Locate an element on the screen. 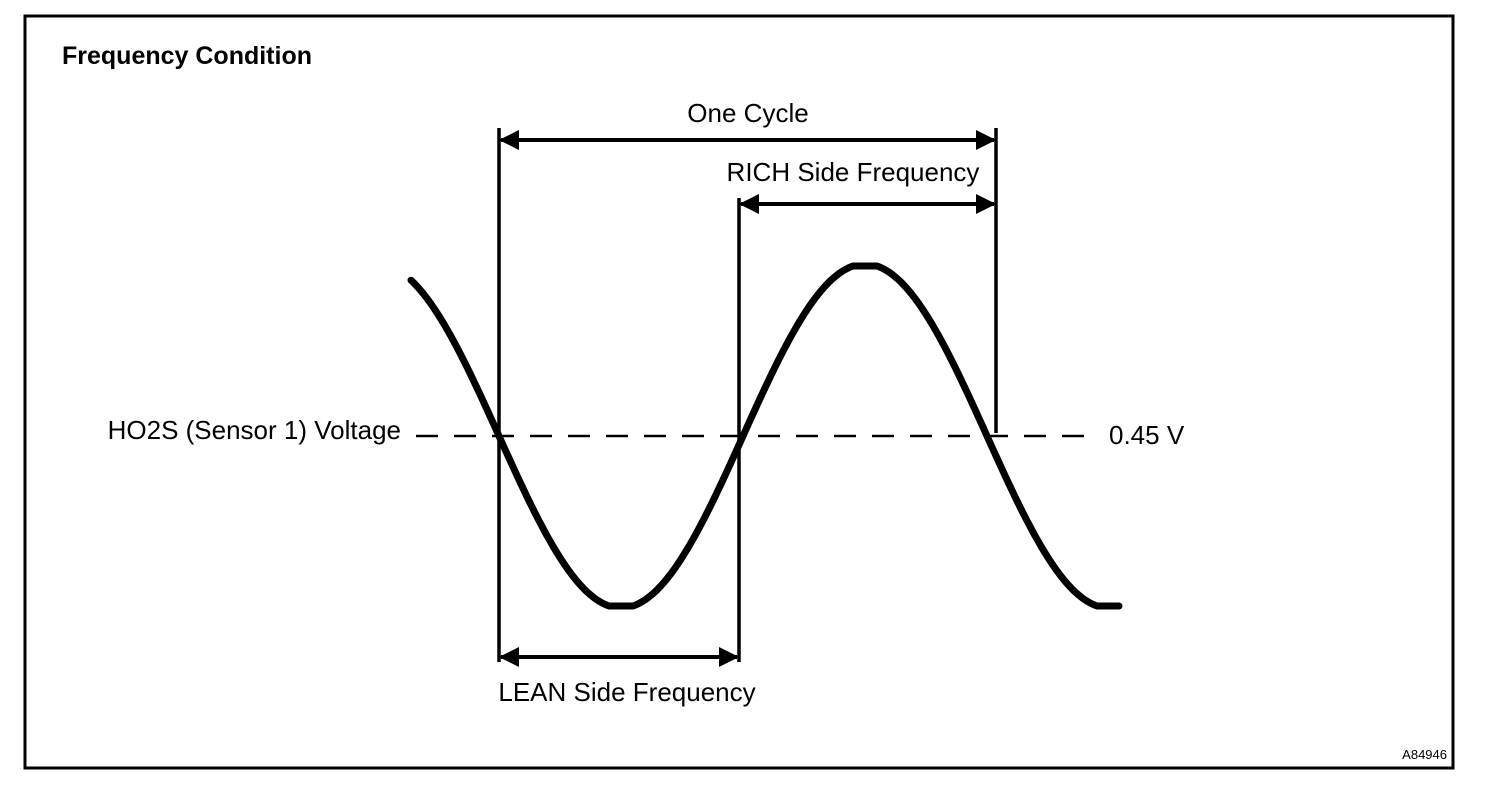  lean-side-label: LEAN Side Frequency is located at coordinates (626, 692).